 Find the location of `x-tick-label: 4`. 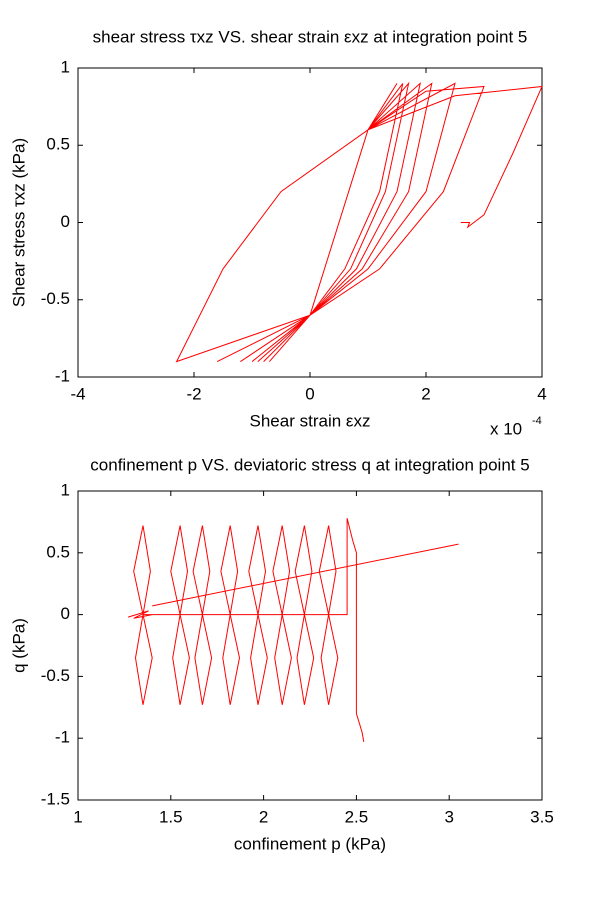

x-tick-label: 4 is located at coordinates (541, 393).